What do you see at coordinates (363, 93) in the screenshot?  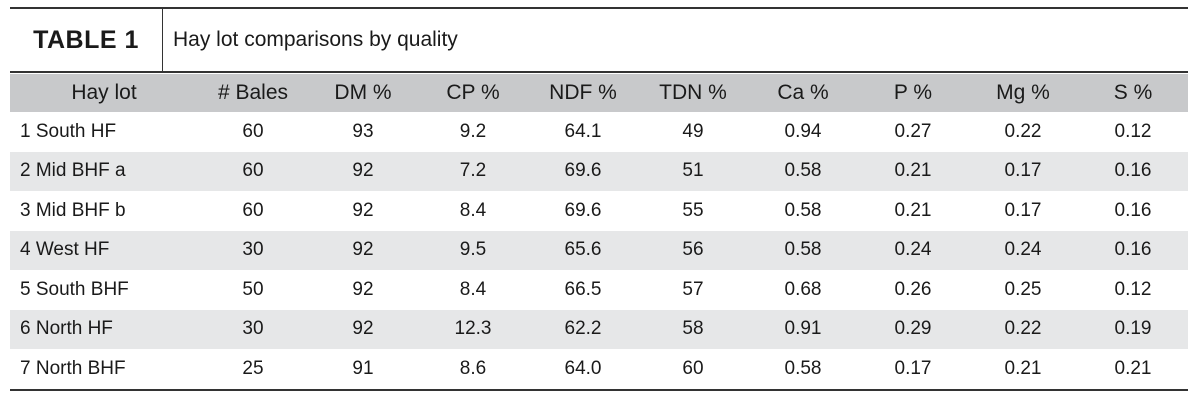 I see `column-header: DM %` at bounding box center [363, 93].